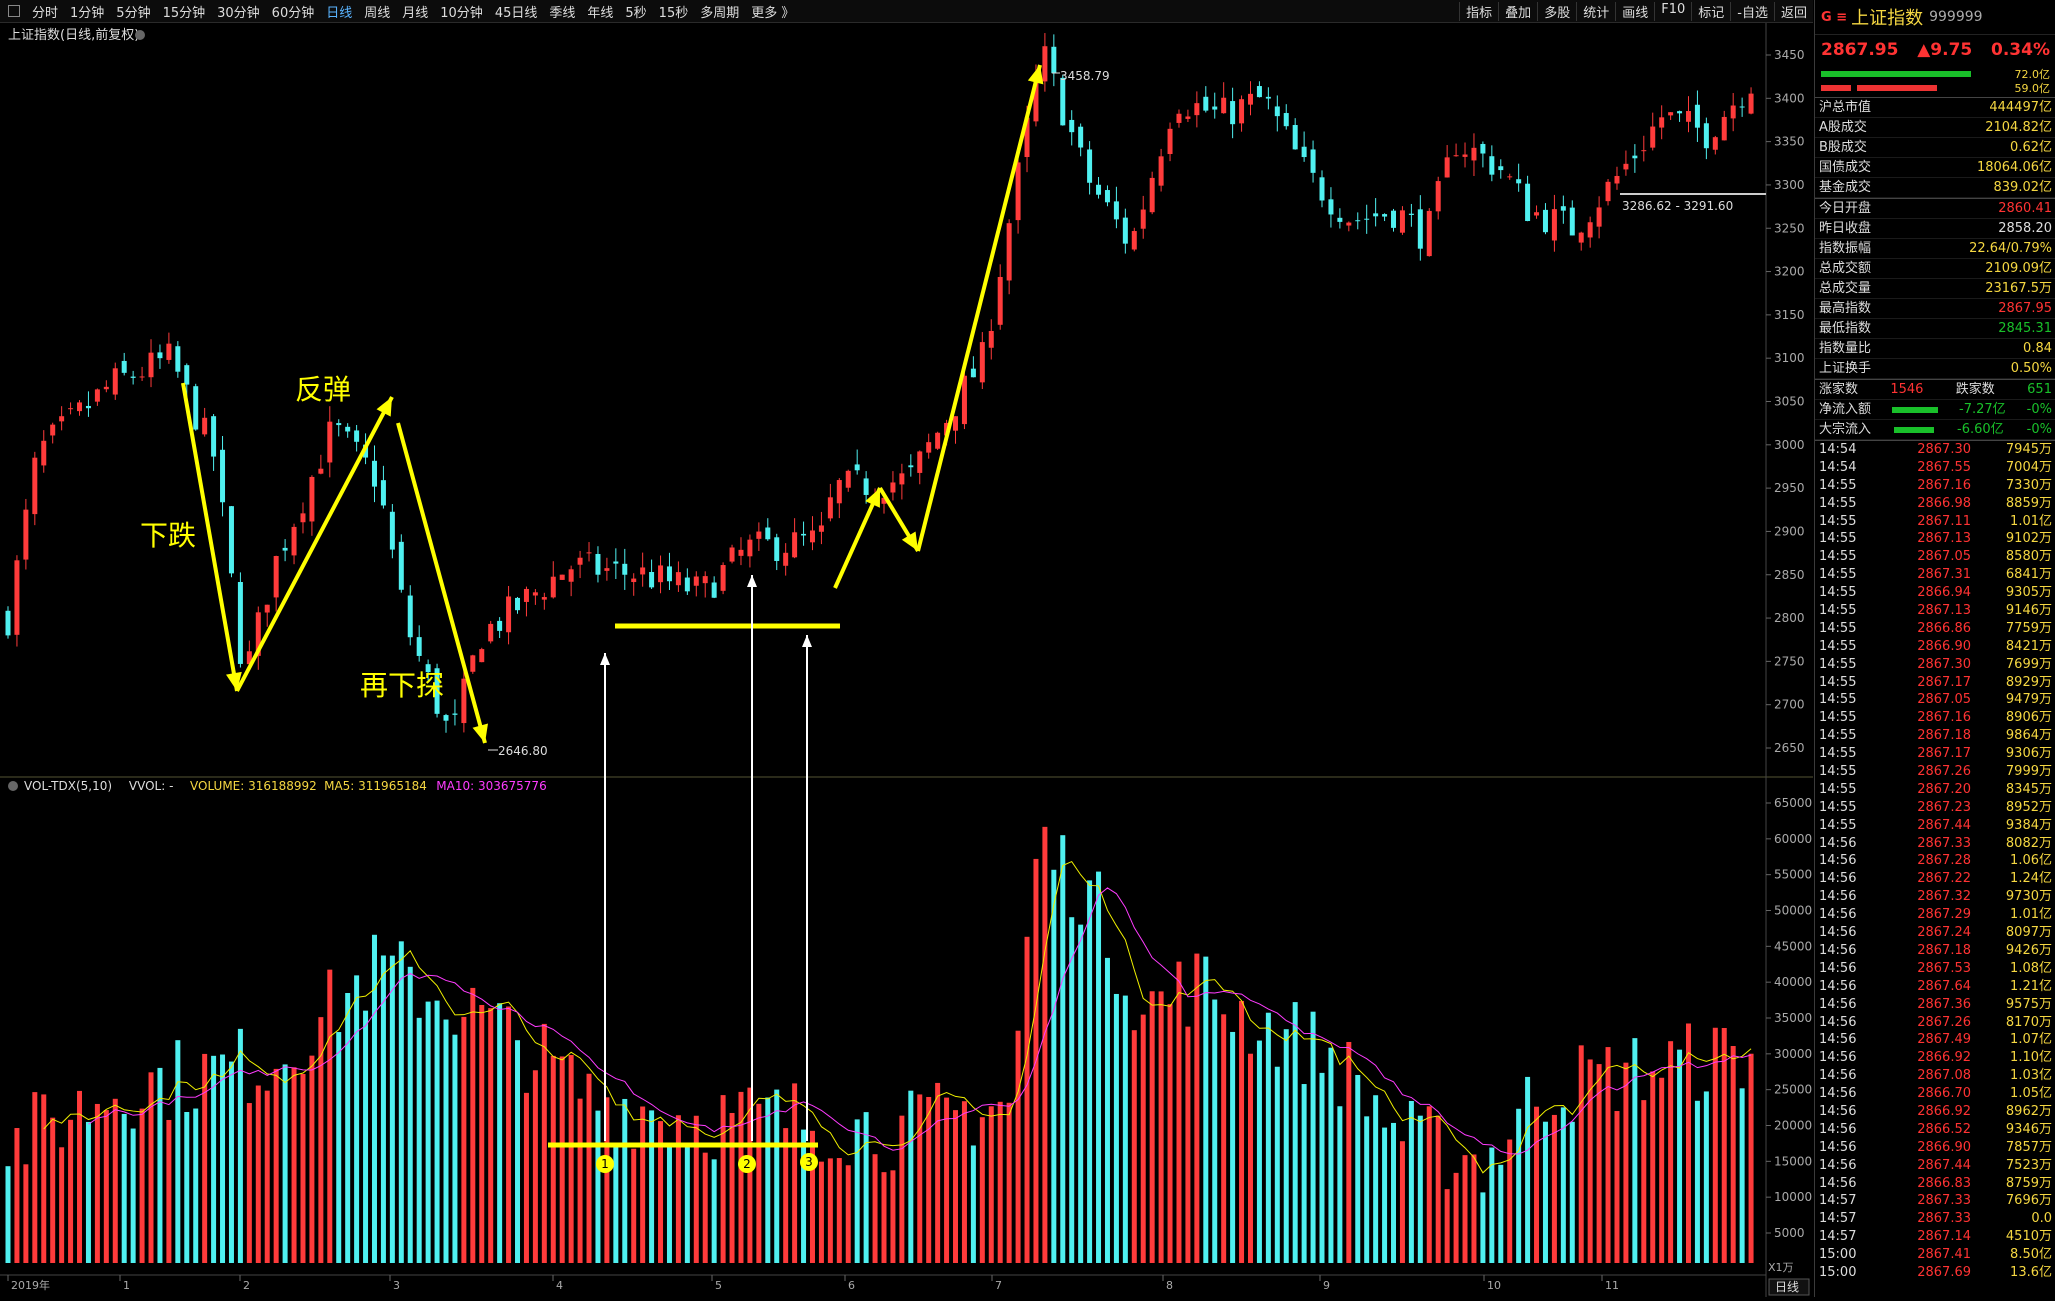 Image resolution: width=2055 pixels, height=1301 pixels. Describe the element at coordinates (14, 11) in the screenshot. I see `menu-square-icon` at that location.